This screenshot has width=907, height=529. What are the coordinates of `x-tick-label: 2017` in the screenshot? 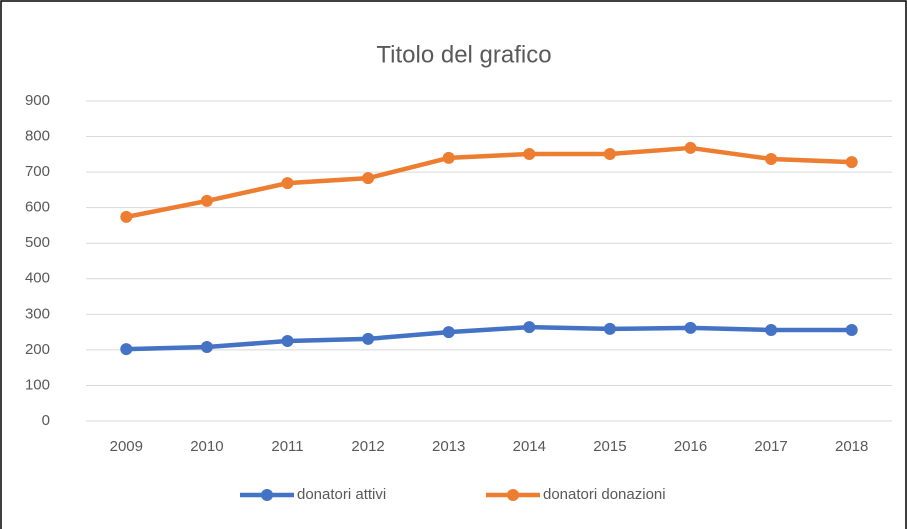 It's located at (770, 446).